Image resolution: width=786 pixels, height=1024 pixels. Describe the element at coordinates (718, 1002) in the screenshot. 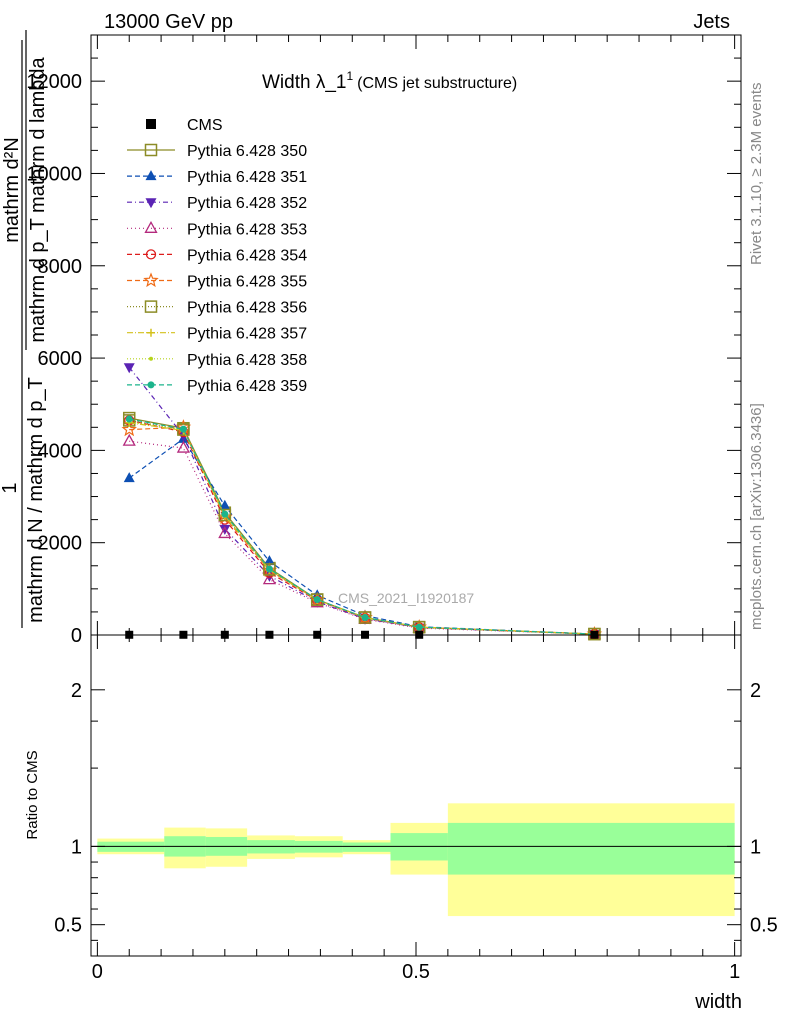

I see `xaxis-label: width` at that location.